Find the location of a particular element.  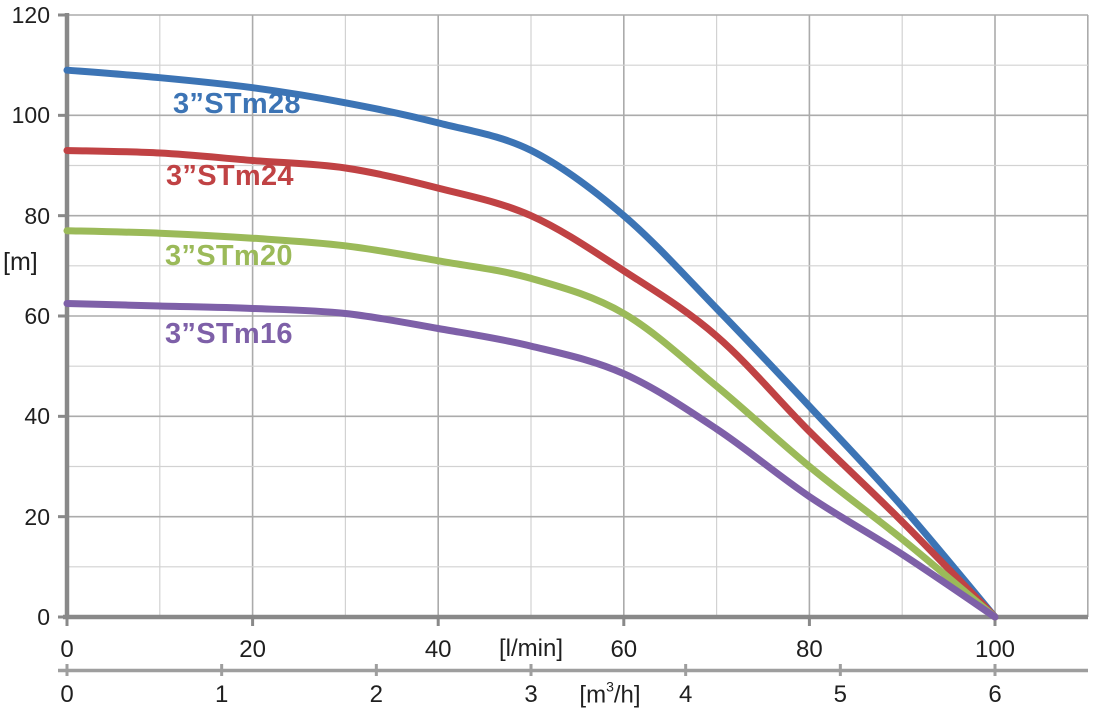

x-axis-primary-tick-label: 20 is located at coordinates (252, 649).